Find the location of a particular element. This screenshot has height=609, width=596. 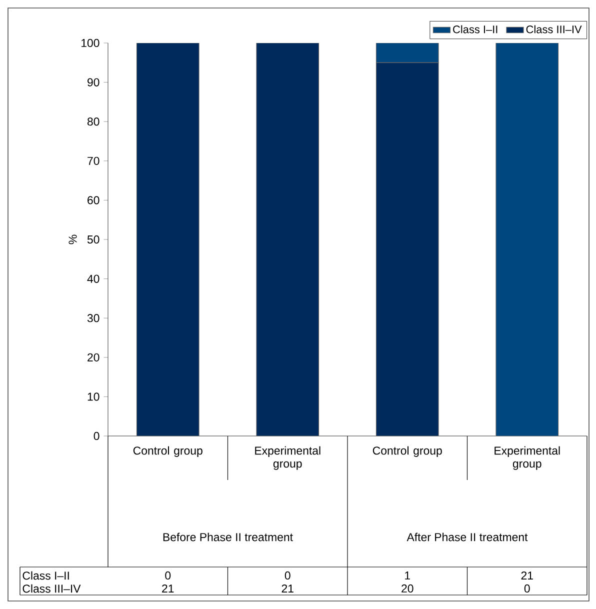

y-tick-label: 20 is located at coordinates (94, 357).